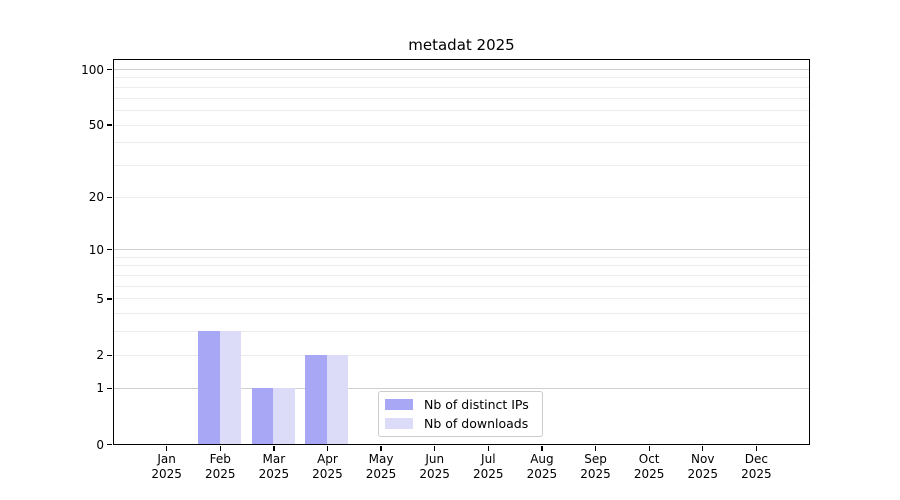  I want to click on legend-row-downloads: Nb of downloads, so click(459, 423).